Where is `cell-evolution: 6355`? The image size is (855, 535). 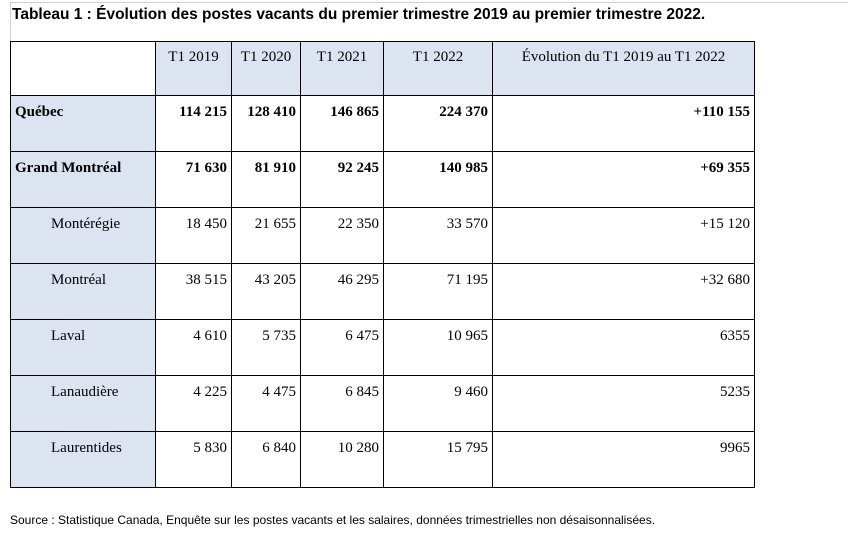 cell-evolution: 6355 is located at coordinates (623, 347).